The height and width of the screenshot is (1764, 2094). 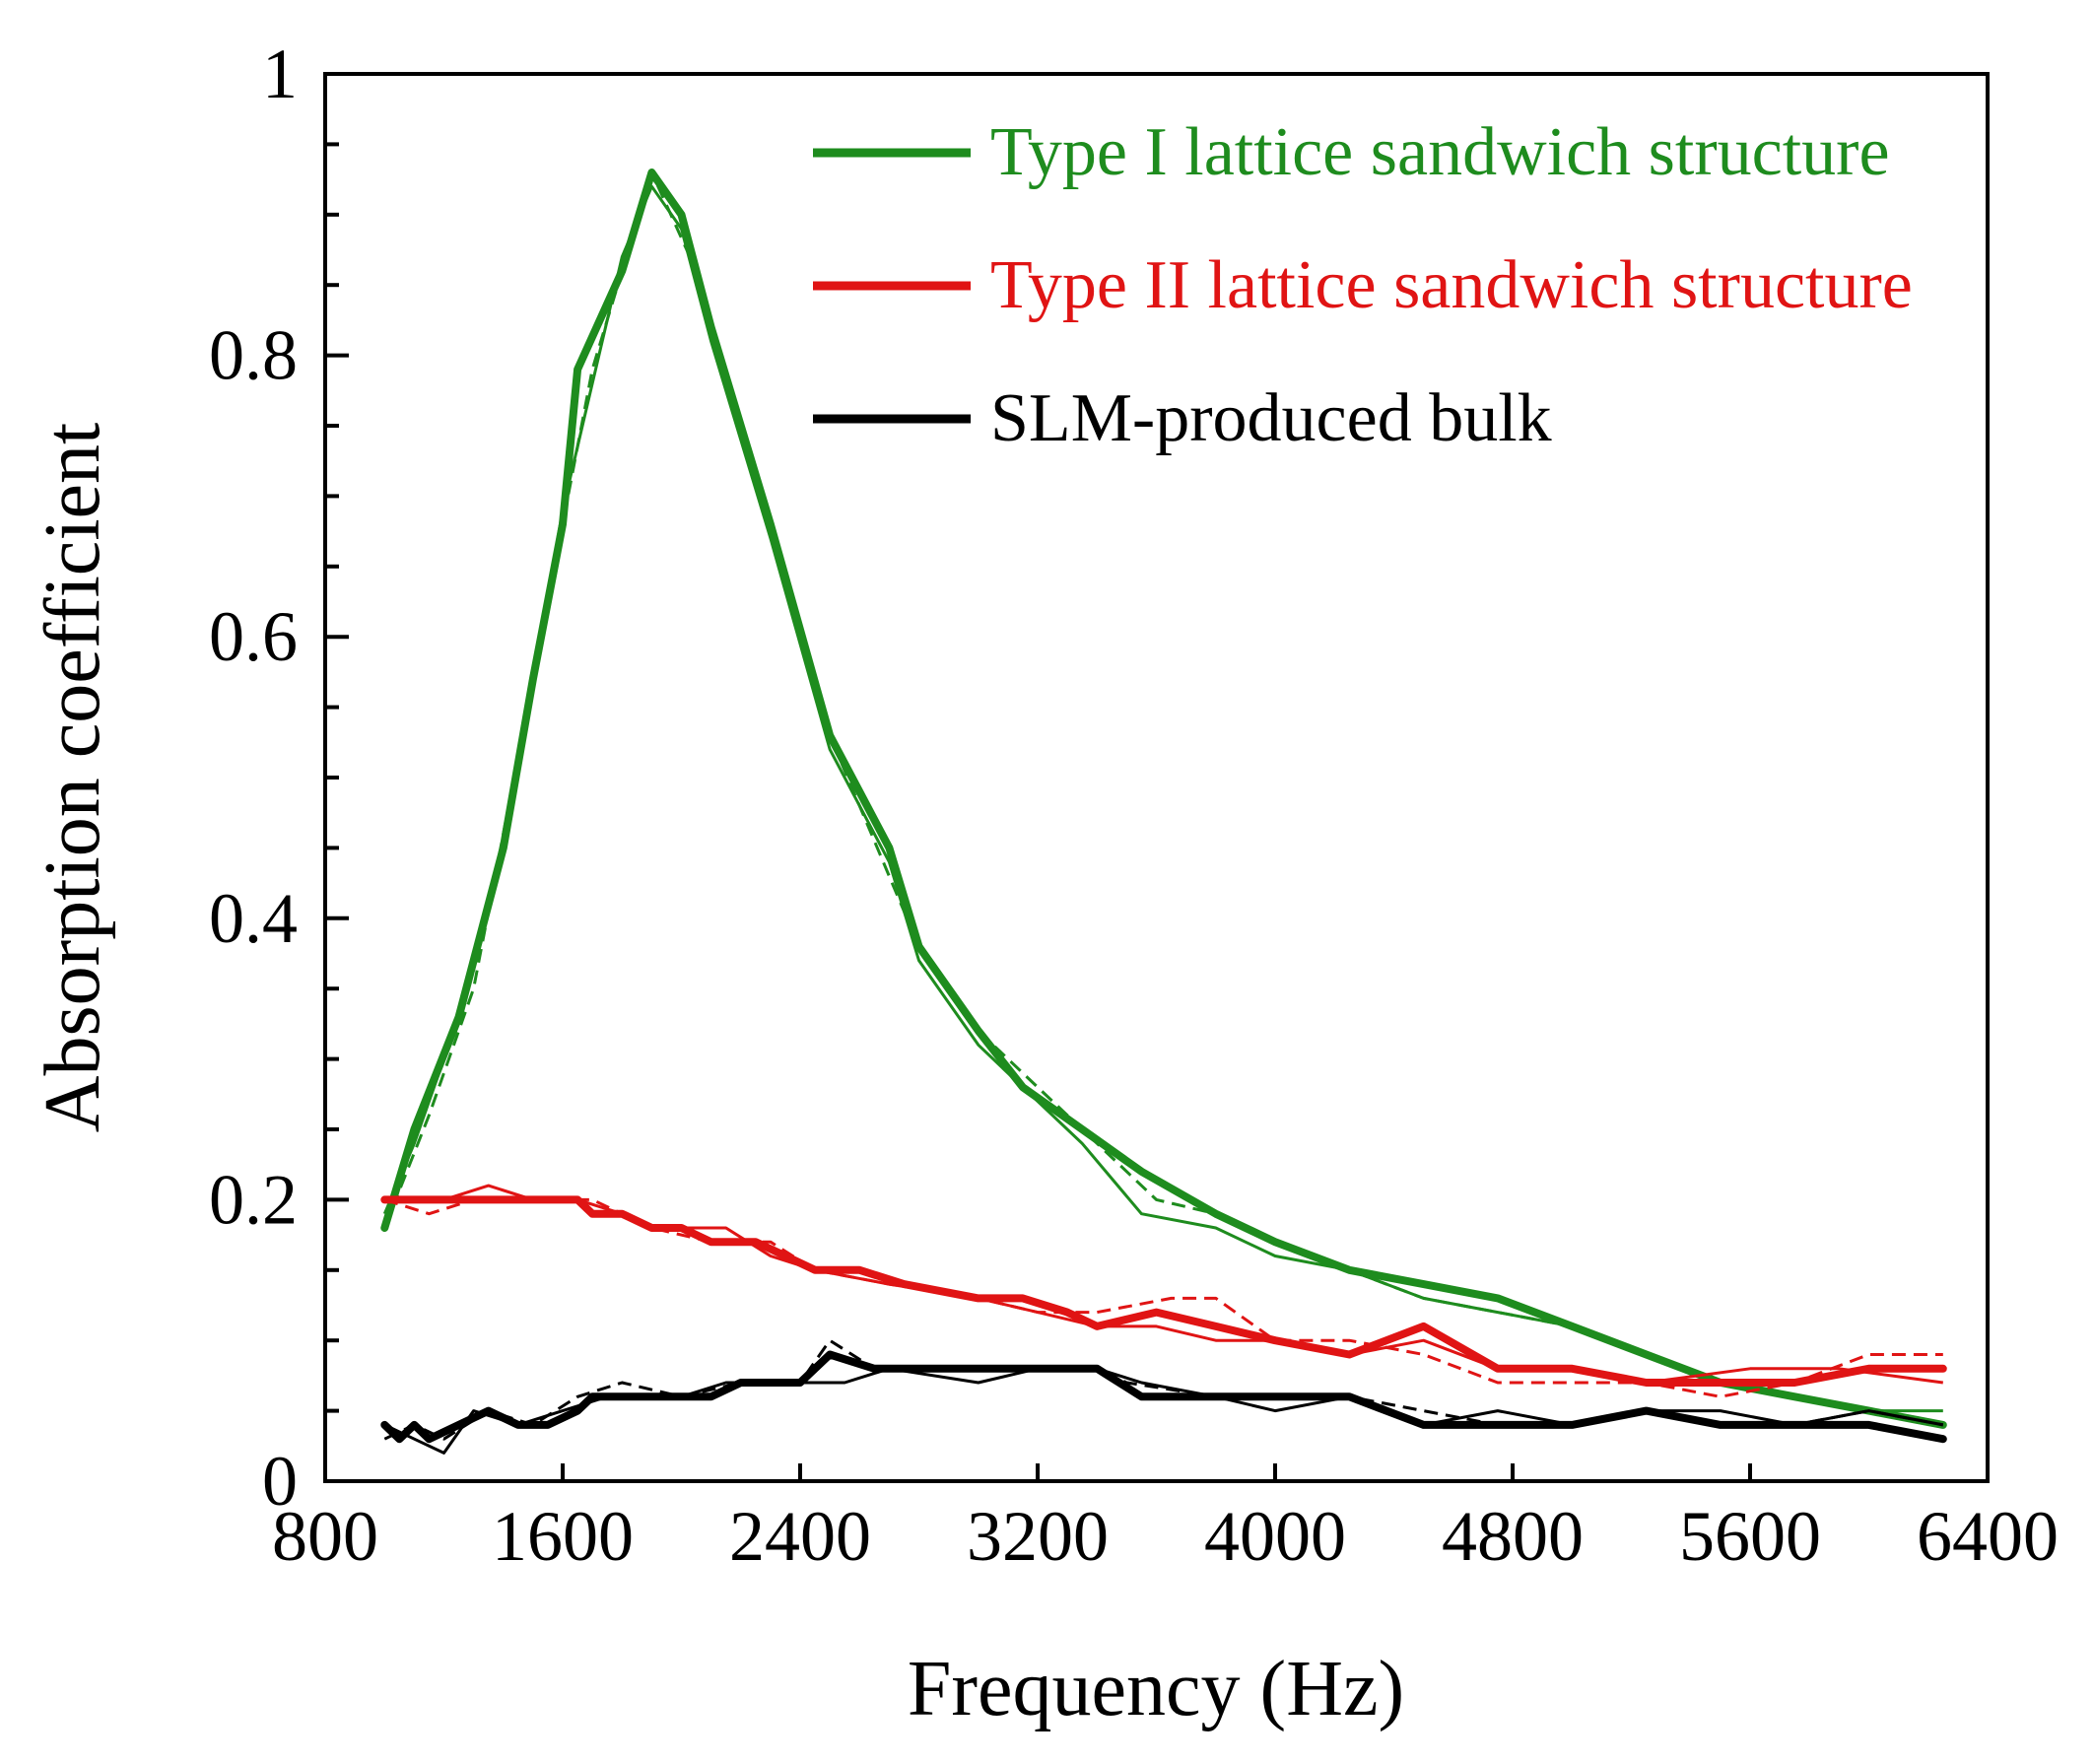 I want to click on y-tick-label: 0.8, so click(x=253, y=355).